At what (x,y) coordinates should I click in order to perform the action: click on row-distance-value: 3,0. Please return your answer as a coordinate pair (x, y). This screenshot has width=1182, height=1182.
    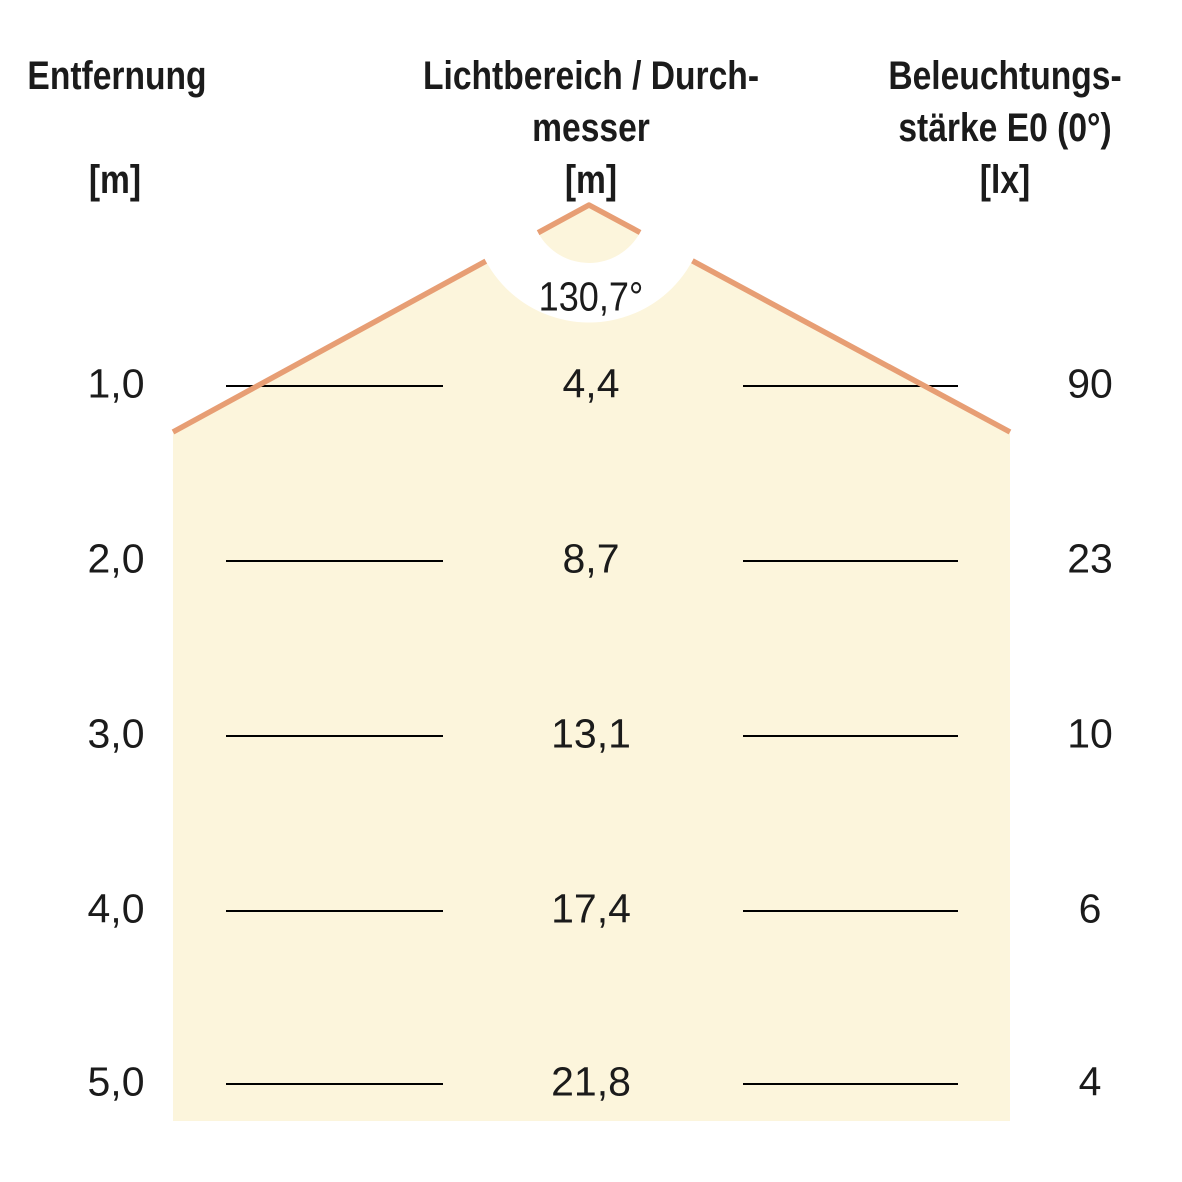
    Looking at the image, I should click on (116, 733).